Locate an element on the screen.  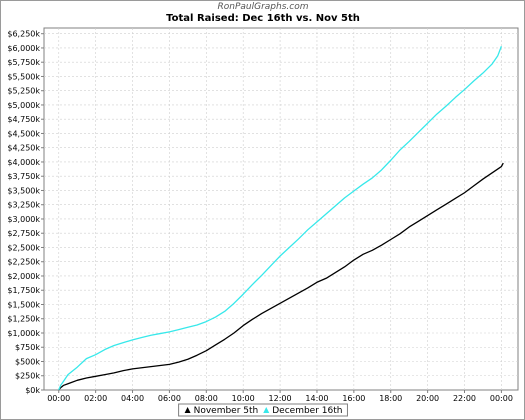
y-tick-label: $2,250k is located at coordinates (23, 262).